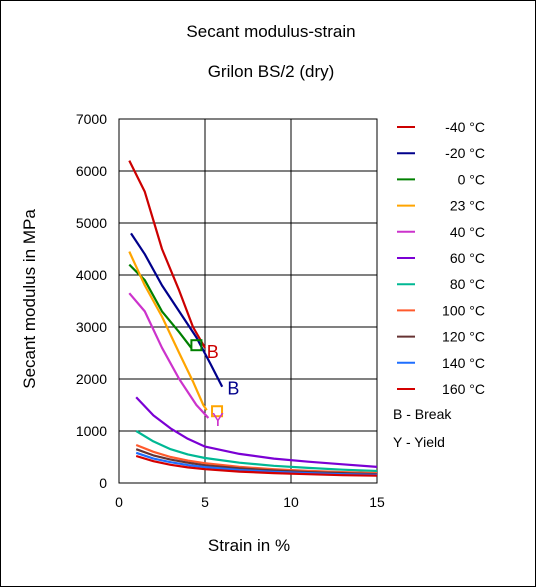 This screenshot has width=536, height=588. Describe the element at coordinates (91, 431) in the screenshot. I see `y-tick-label: 1000` at that location.